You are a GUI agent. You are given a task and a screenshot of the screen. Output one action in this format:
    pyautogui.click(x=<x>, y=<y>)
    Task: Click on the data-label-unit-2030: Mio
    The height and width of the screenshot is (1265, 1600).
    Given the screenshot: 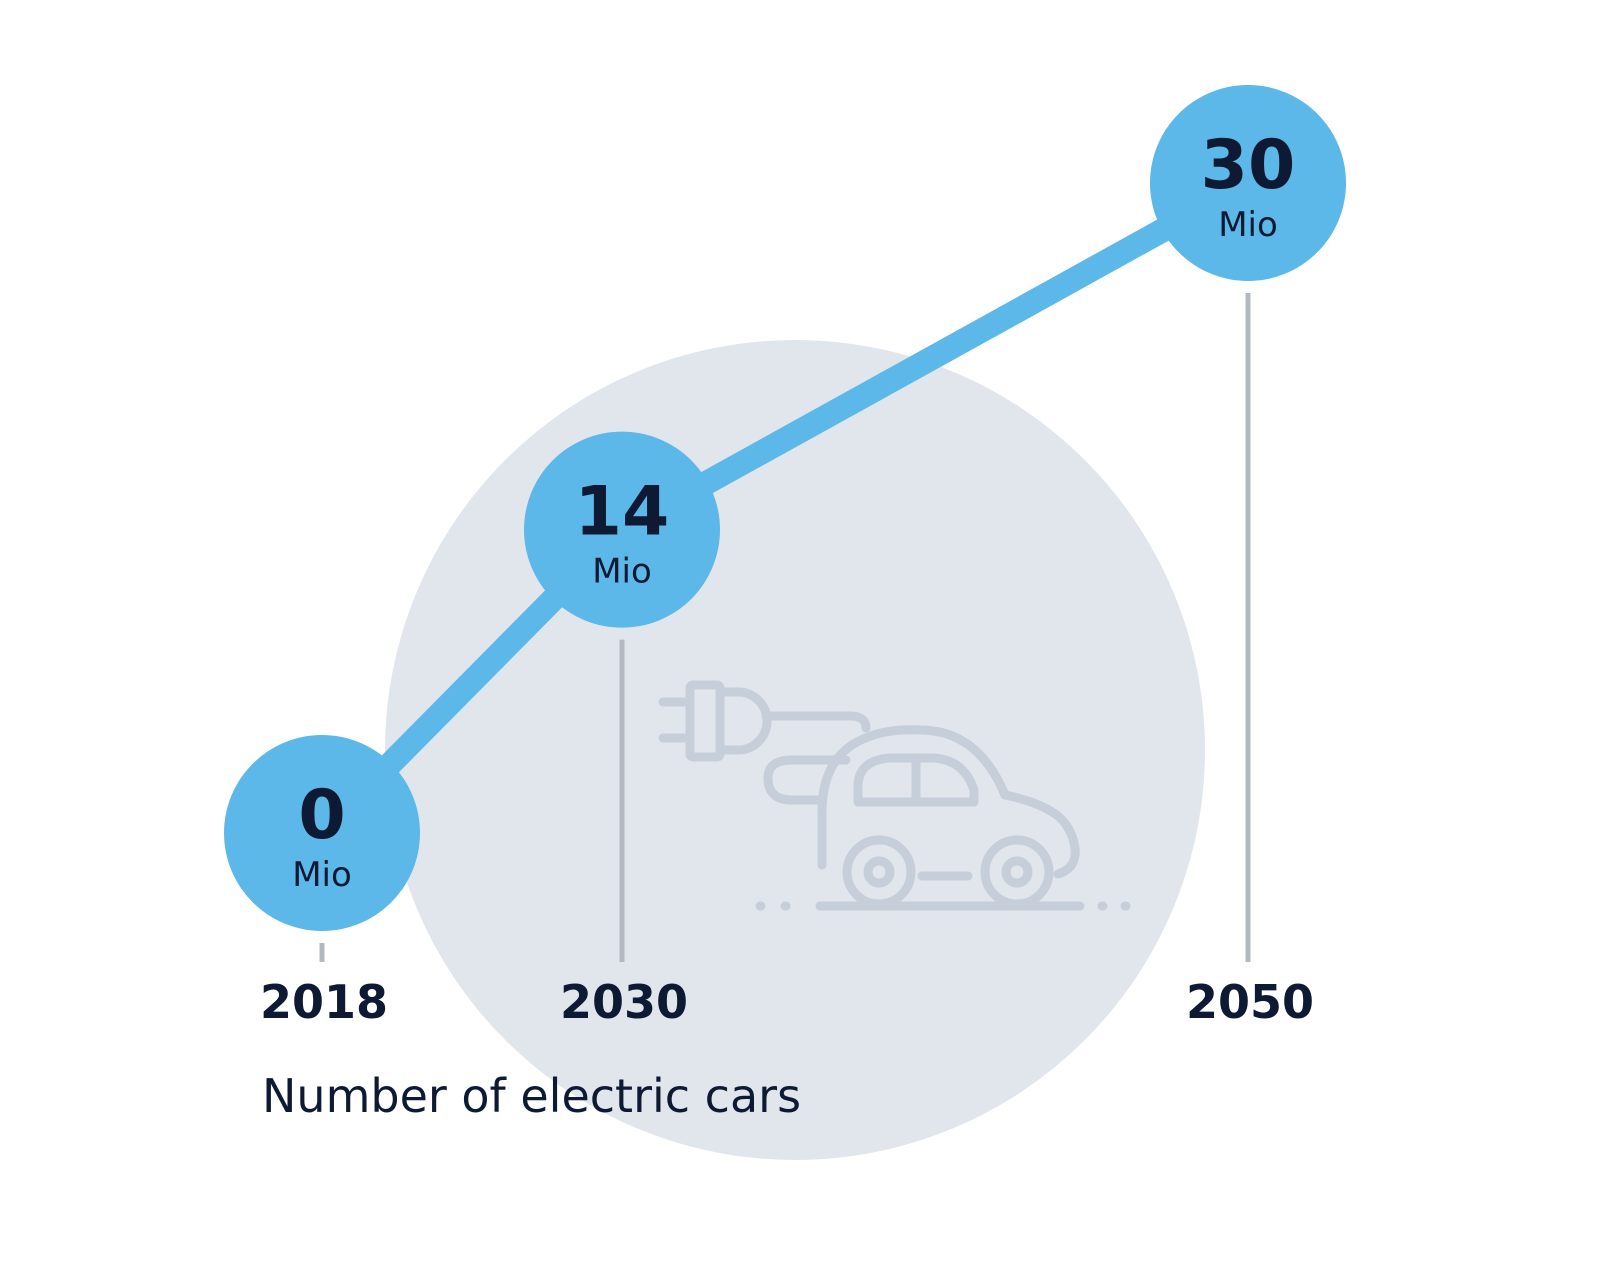 What is the action you would take?
    pyautogui.click(x=622, y=572)
    